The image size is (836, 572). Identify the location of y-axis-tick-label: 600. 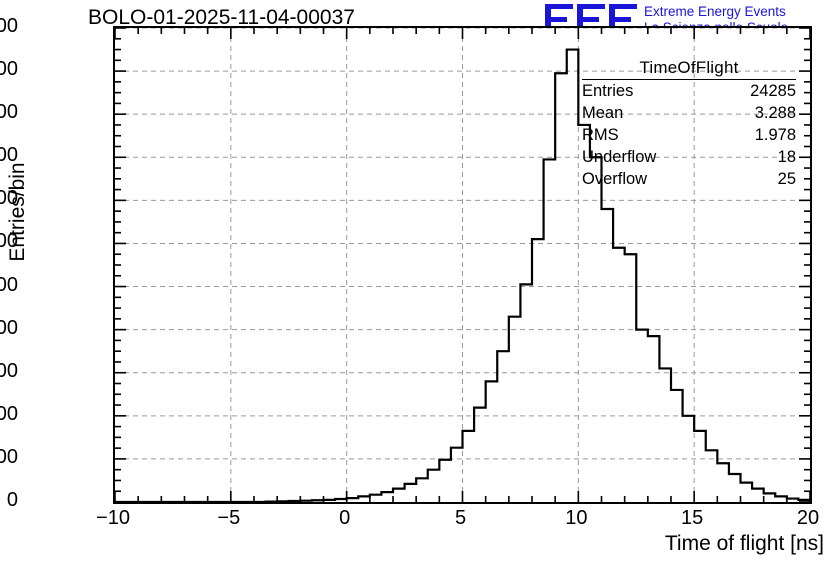
(9, 370).